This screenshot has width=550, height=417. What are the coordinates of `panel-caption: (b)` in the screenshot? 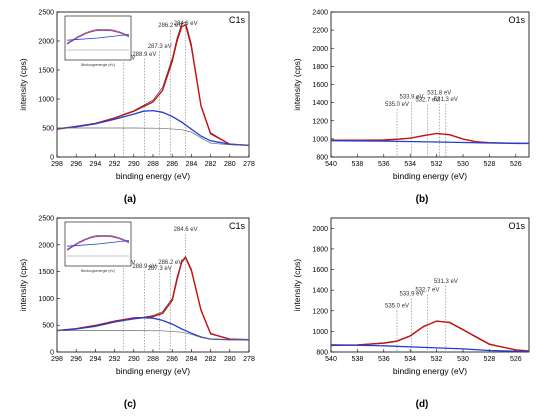 It's located at (422, 199).